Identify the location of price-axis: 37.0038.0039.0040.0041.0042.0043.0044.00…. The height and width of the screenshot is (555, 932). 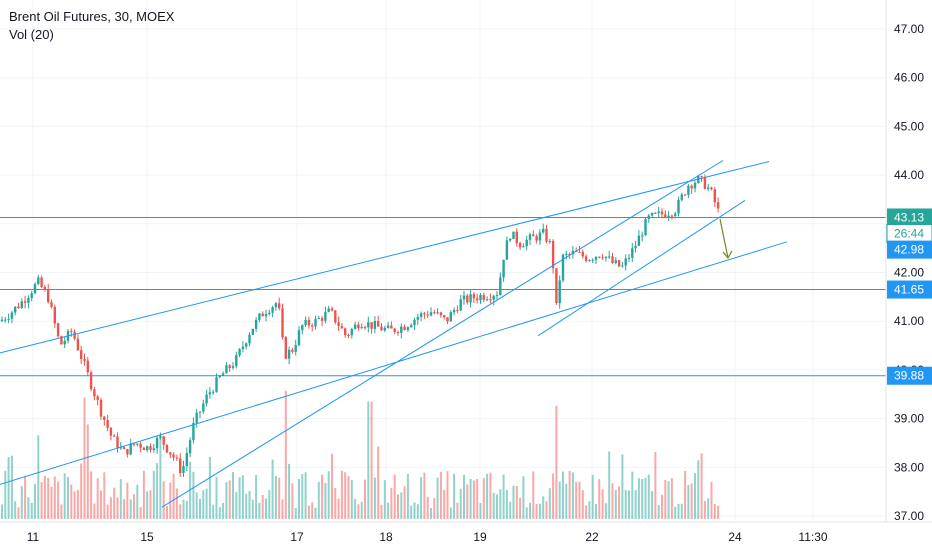
(909, 272).